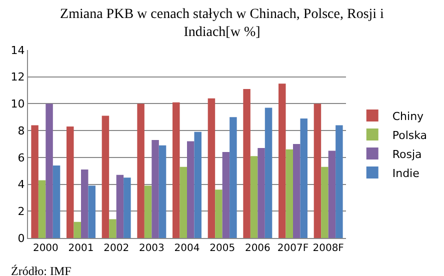 The height and width of the screenshot is (276, 444). I want to click on y-tick-label: 0, so click(21, 238).